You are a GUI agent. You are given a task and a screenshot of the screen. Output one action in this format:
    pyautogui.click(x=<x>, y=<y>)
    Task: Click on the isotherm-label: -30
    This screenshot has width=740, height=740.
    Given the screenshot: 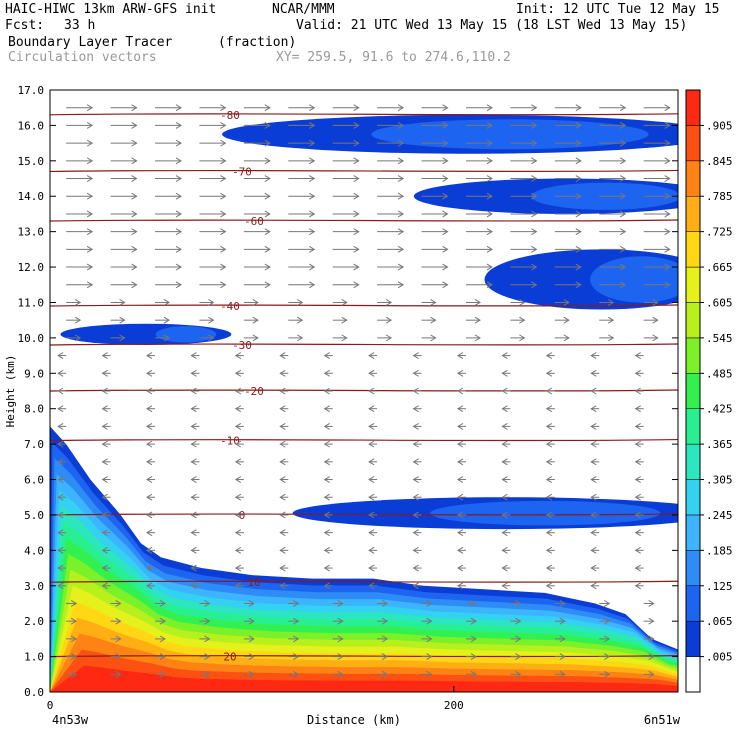 What is the action you would take?
    pyautogui.click(x=242, y=345)
    